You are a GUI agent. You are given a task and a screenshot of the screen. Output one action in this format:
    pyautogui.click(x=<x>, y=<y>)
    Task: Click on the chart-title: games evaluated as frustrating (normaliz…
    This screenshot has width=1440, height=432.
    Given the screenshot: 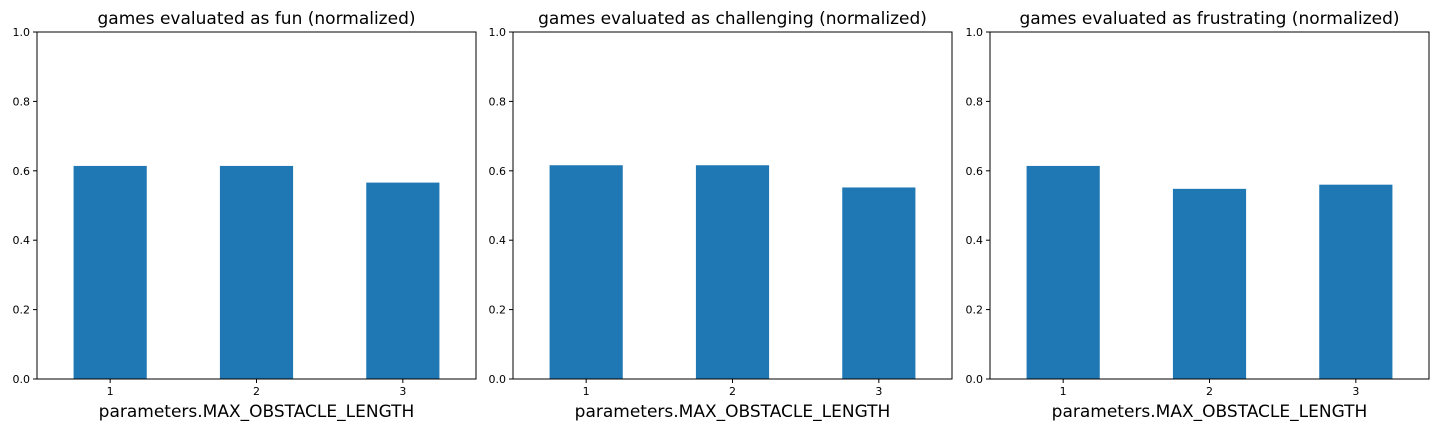 What is the action you would take?
    pyautogui.click(x=1209, y=19)
    